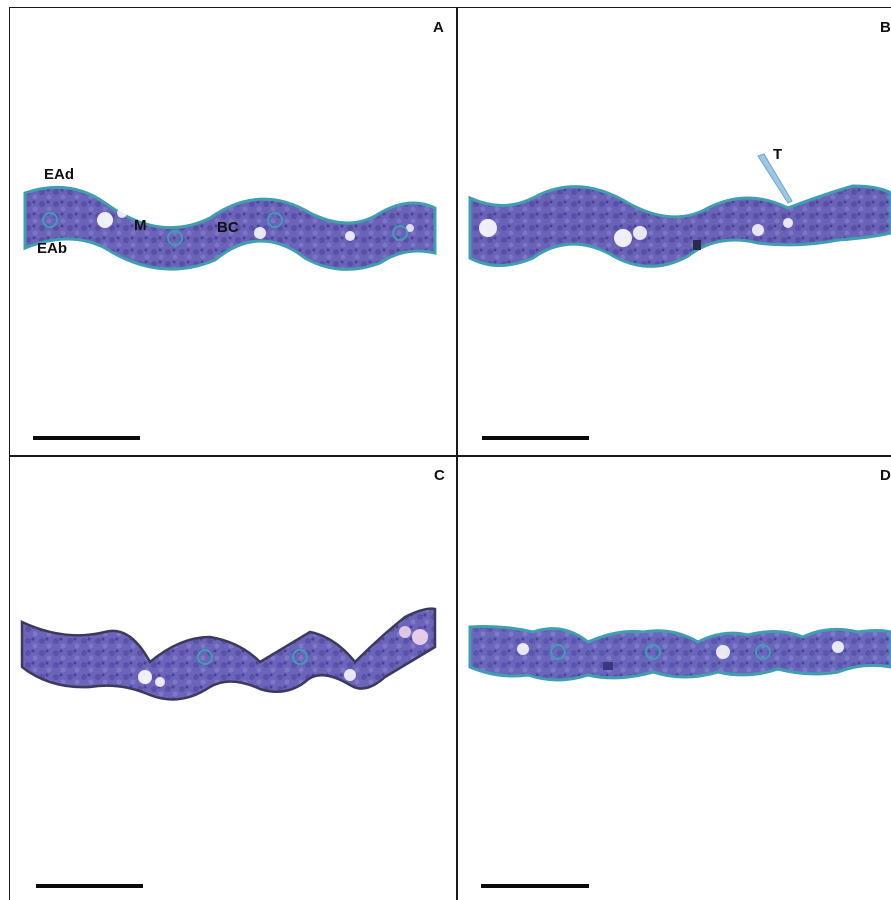 The image size is (891, 900). What do you see at coordinates (140, 225) in the screenshot?
I see `annotation-mesophyll: M` at bounding box center [140, 225].